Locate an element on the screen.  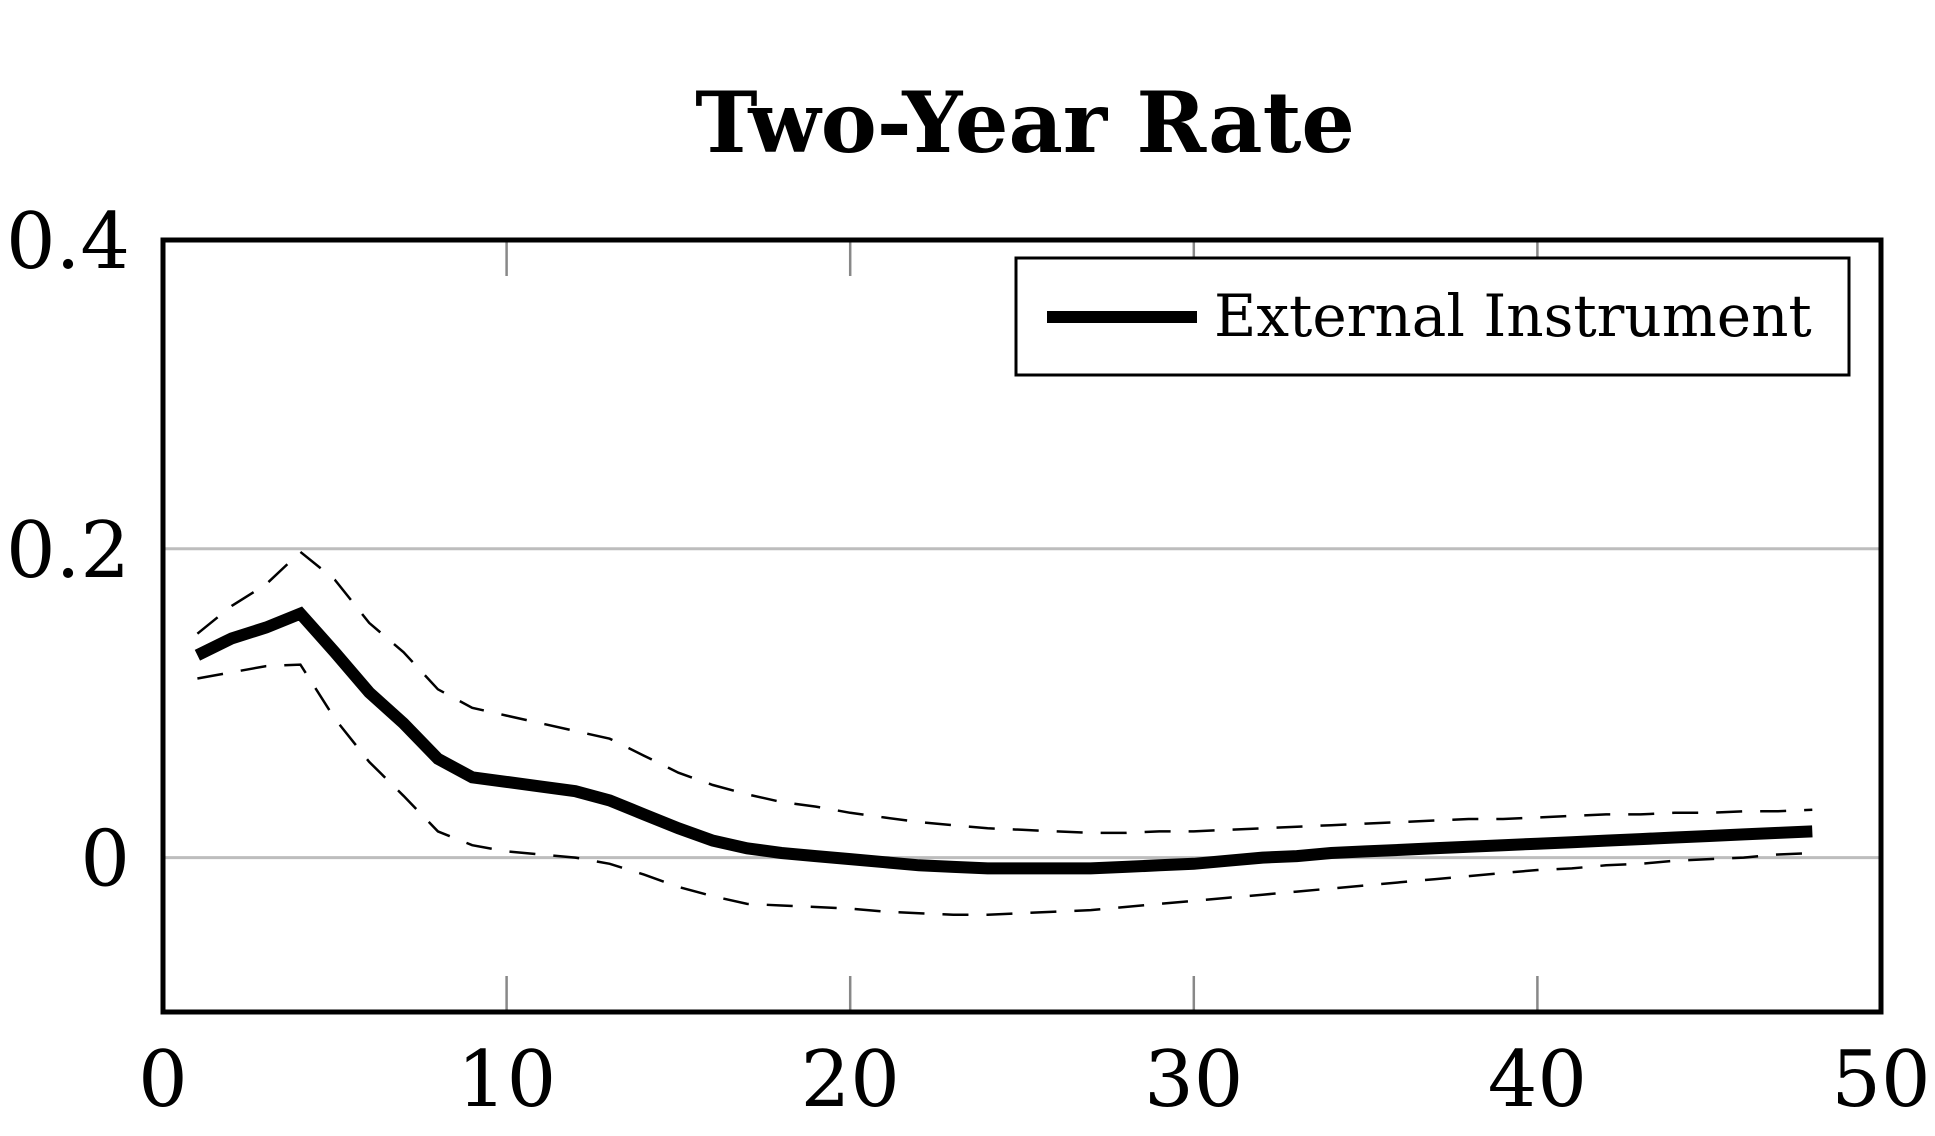
legend: External Instrument is located at coordinates (1432, 316).